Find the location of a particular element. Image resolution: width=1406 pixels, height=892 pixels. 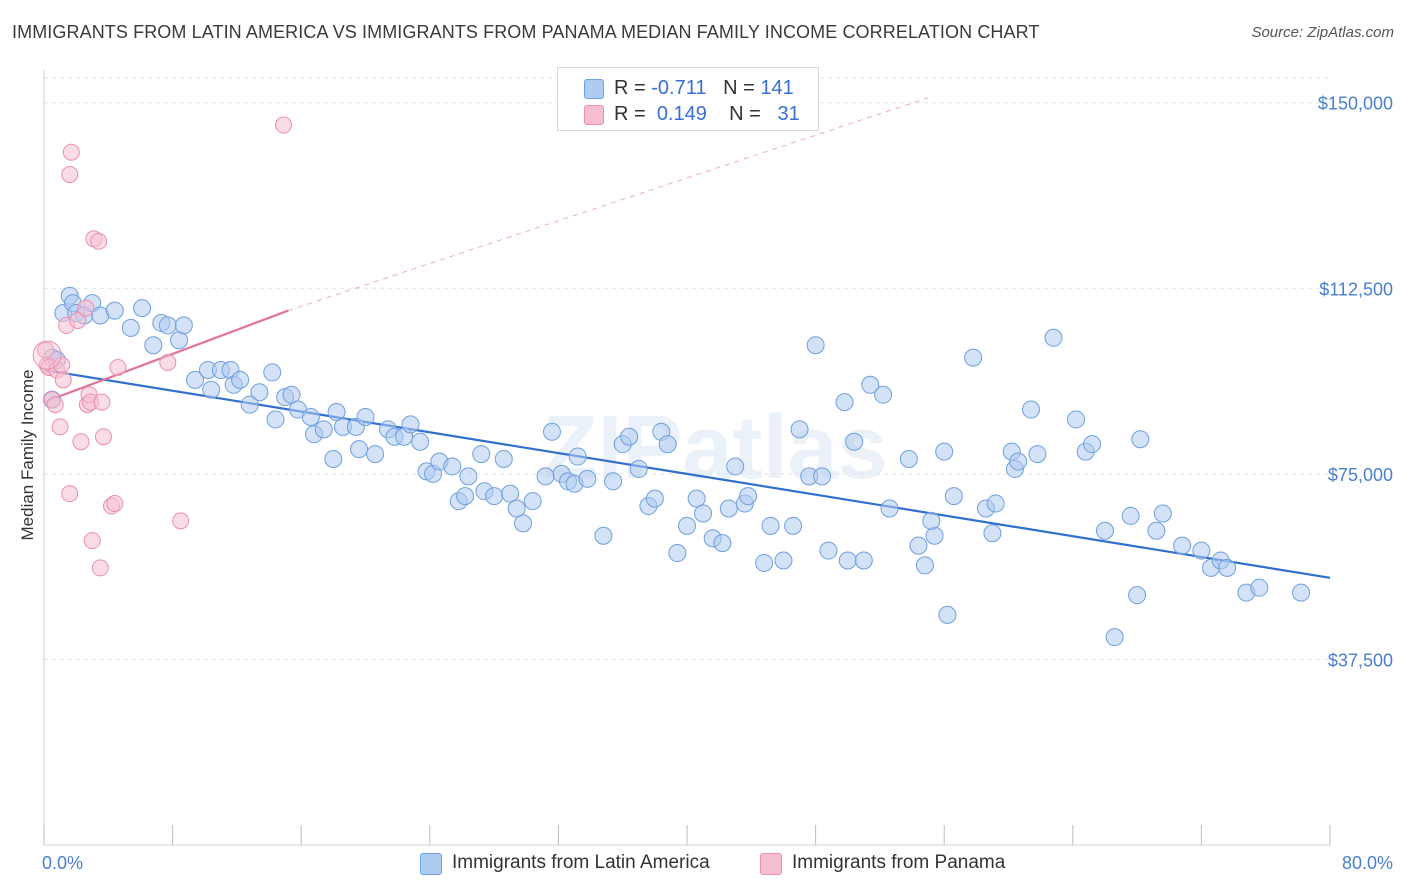

legend-swatch-latin-america is located at coordinates (594, 89).